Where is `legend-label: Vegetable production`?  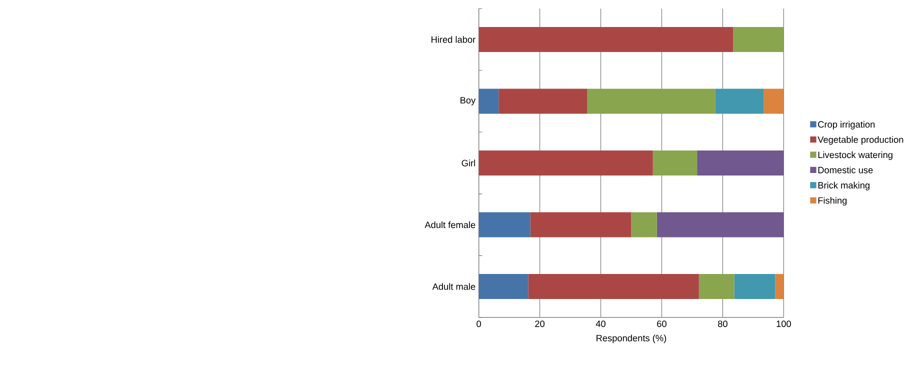 legend-label: Vegetable production is located at coordinates (861, 140).